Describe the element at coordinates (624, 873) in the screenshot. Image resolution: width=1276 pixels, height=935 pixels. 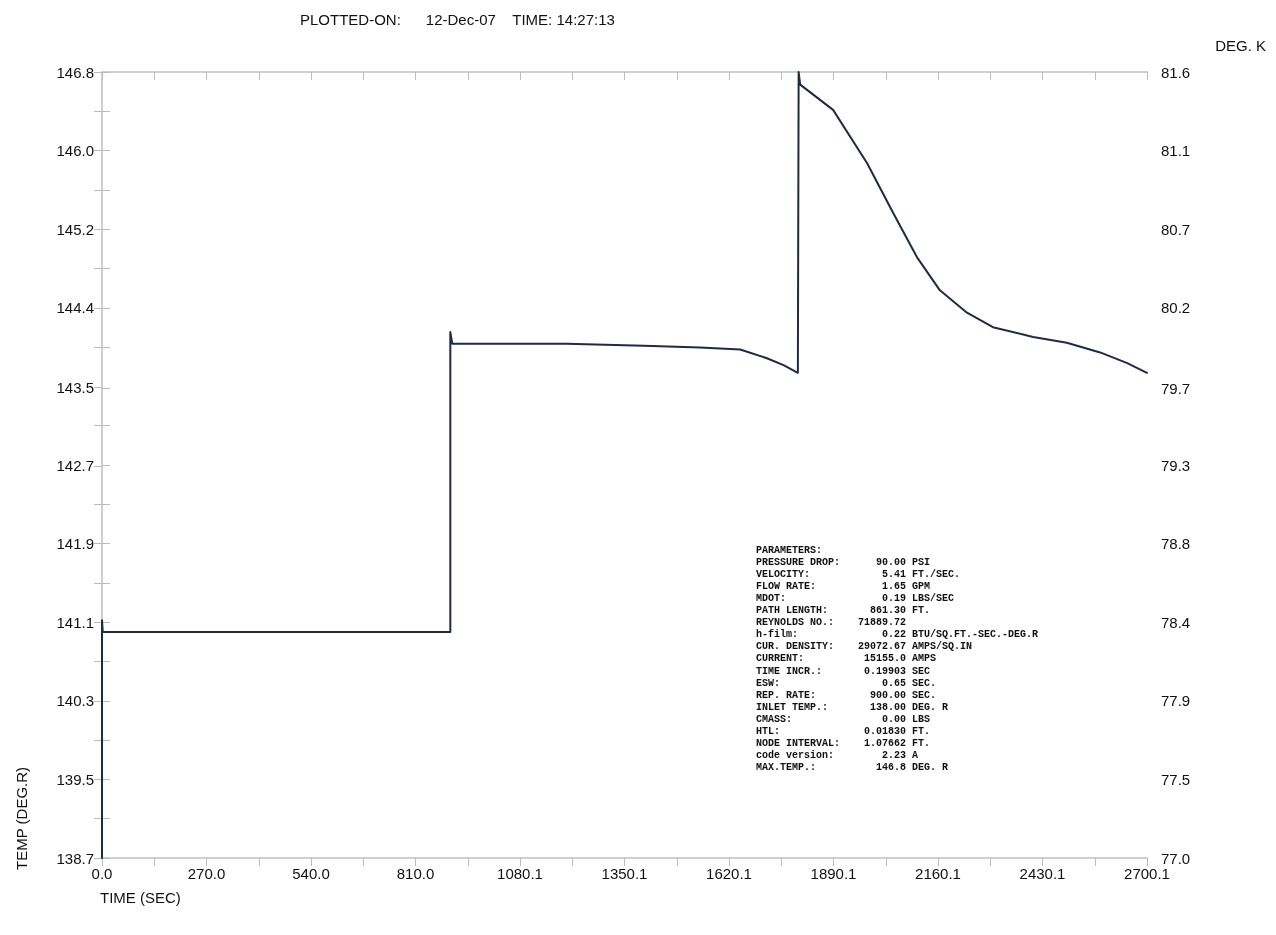
I see `x-tick-label: 1350.1` at that location.